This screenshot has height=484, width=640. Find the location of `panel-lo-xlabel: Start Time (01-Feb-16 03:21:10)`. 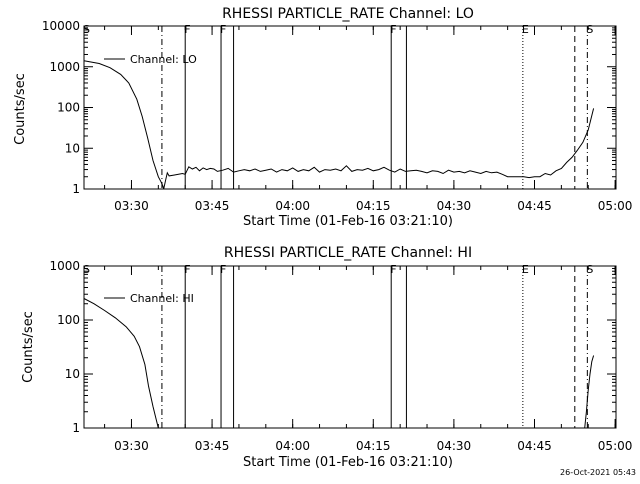

panel-lo-xlabel: Start Time (01-Feb-16 03:21:10) is located at coordinates (348, 221).